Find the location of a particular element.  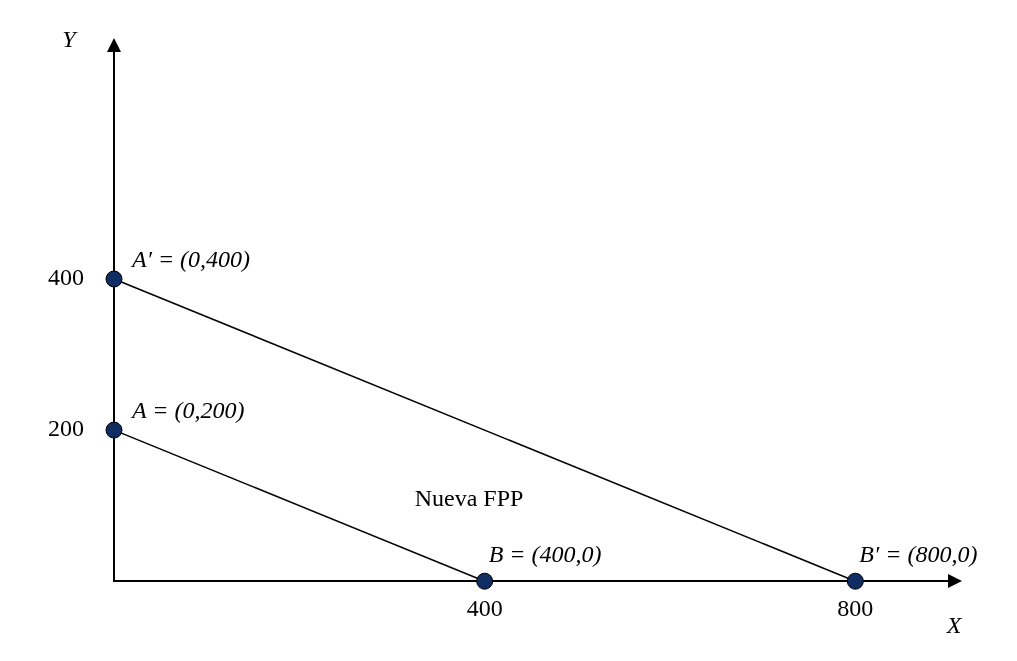

x-axis-title: X is located at coordinates (954, 624).